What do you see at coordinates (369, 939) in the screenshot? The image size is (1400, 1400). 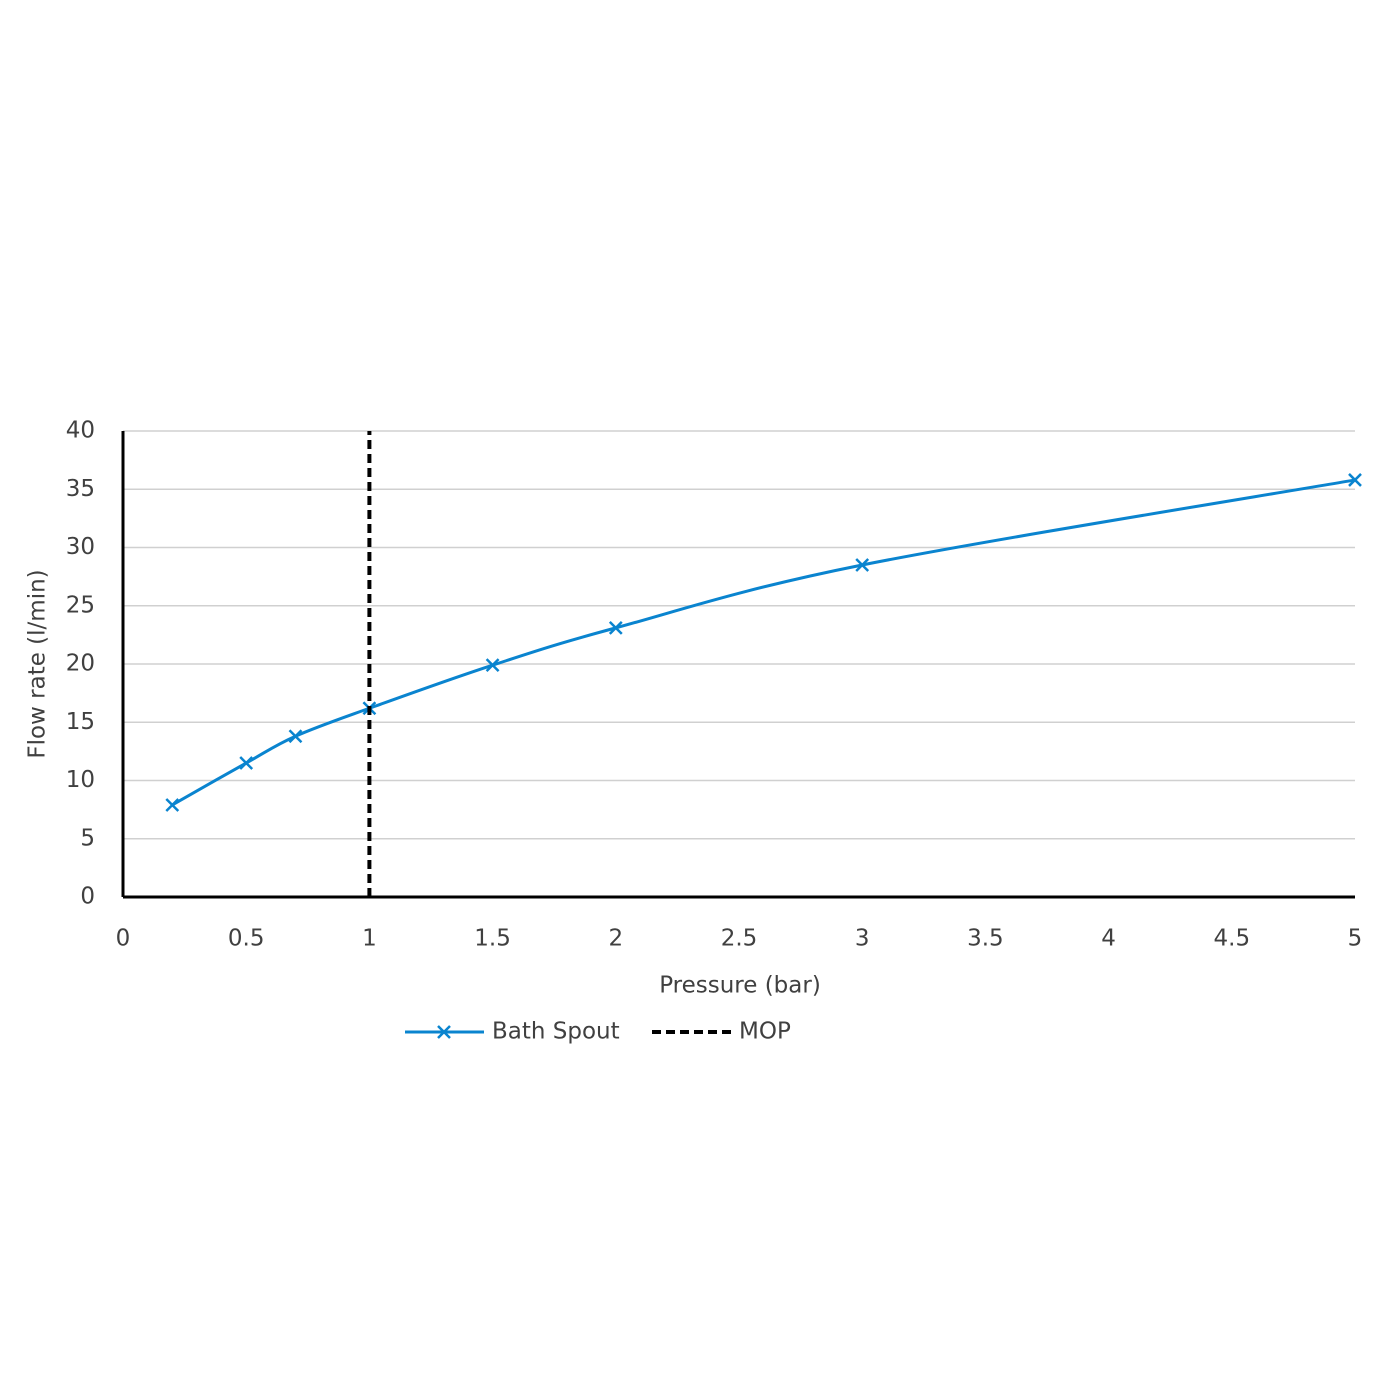 I see `x-tick-label: 1` at bounding box center [369, 939].